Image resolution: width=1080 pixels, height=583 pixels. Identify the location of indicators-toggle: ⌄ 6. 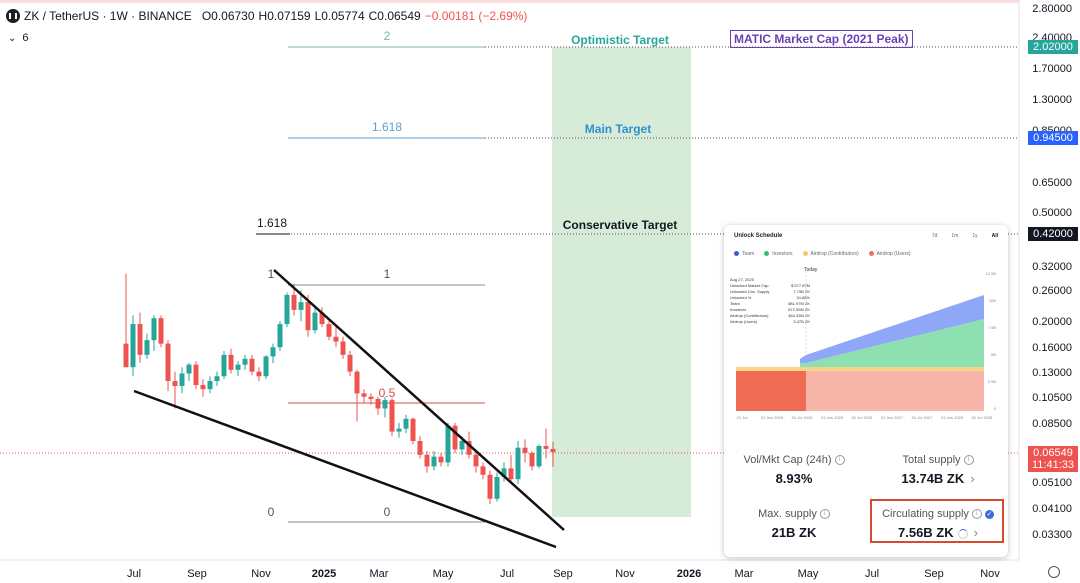
(18, 38).